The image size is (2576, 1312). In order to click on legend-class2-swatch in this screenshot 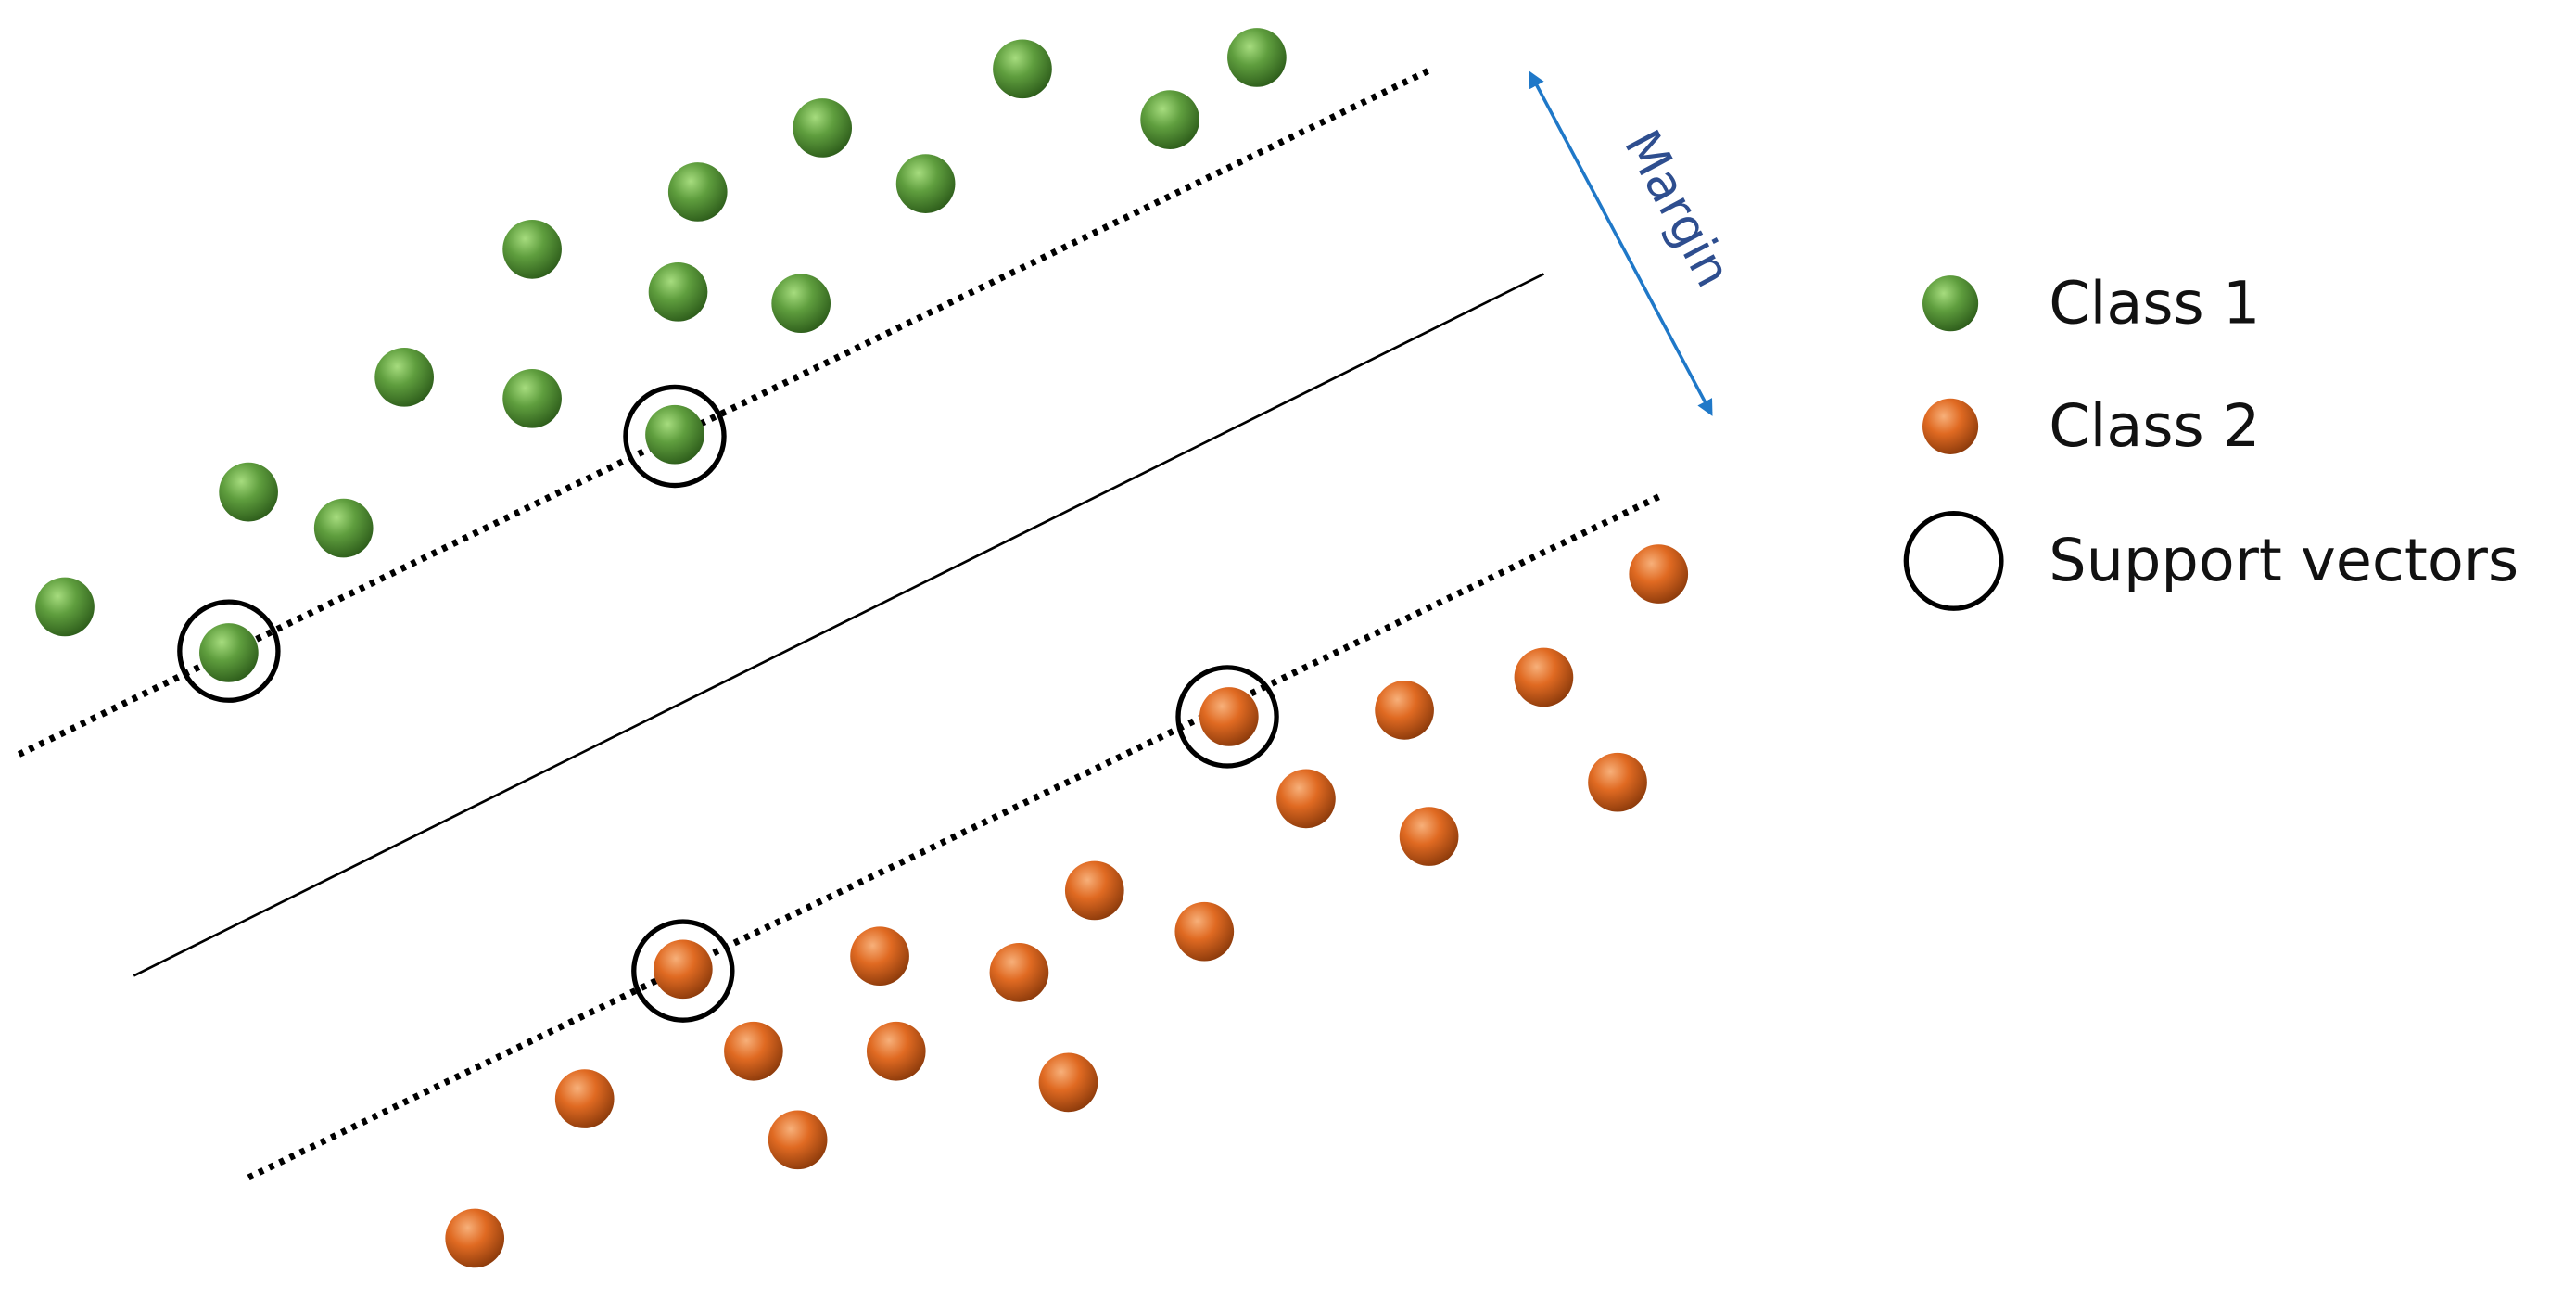, I will do `click(1950, 426)`.